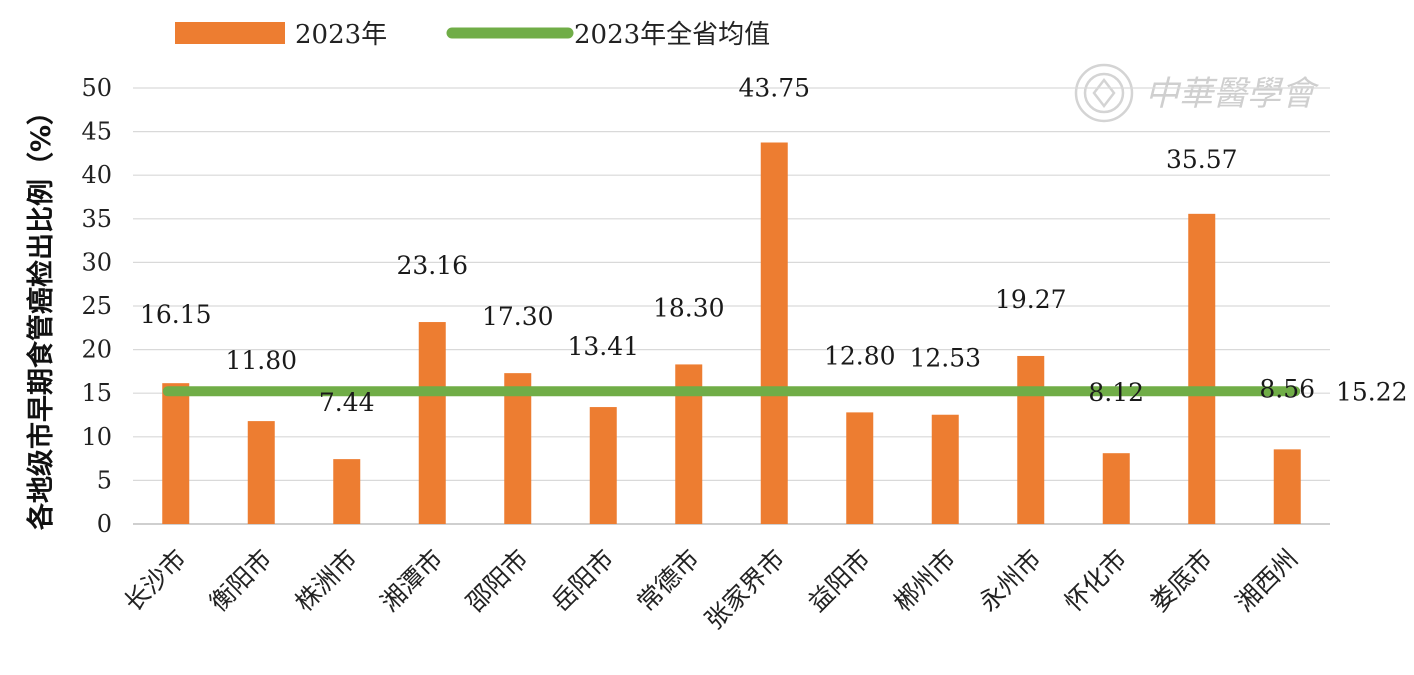 The height and width of the screenshot is (675, 1414). I want to click on y-tick-label: 15, so click(96, 393).